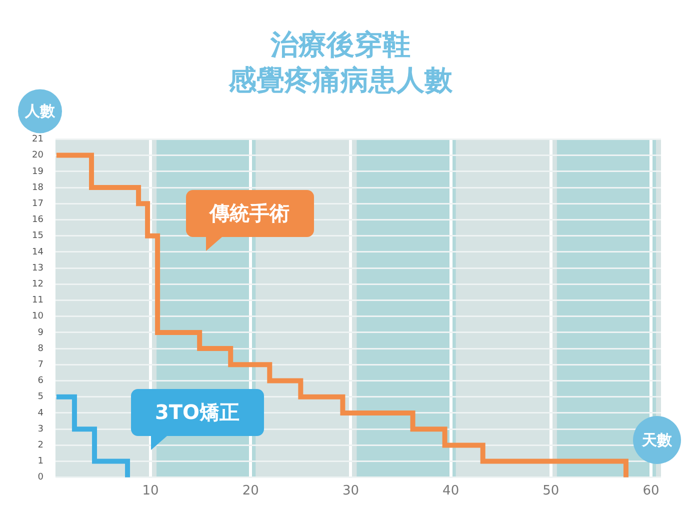 The width and height of the screenshot is (697, 523). Describe the element at coordinates (38, 317) in the screenshot. I see `y-tick-label: 10` at that location.